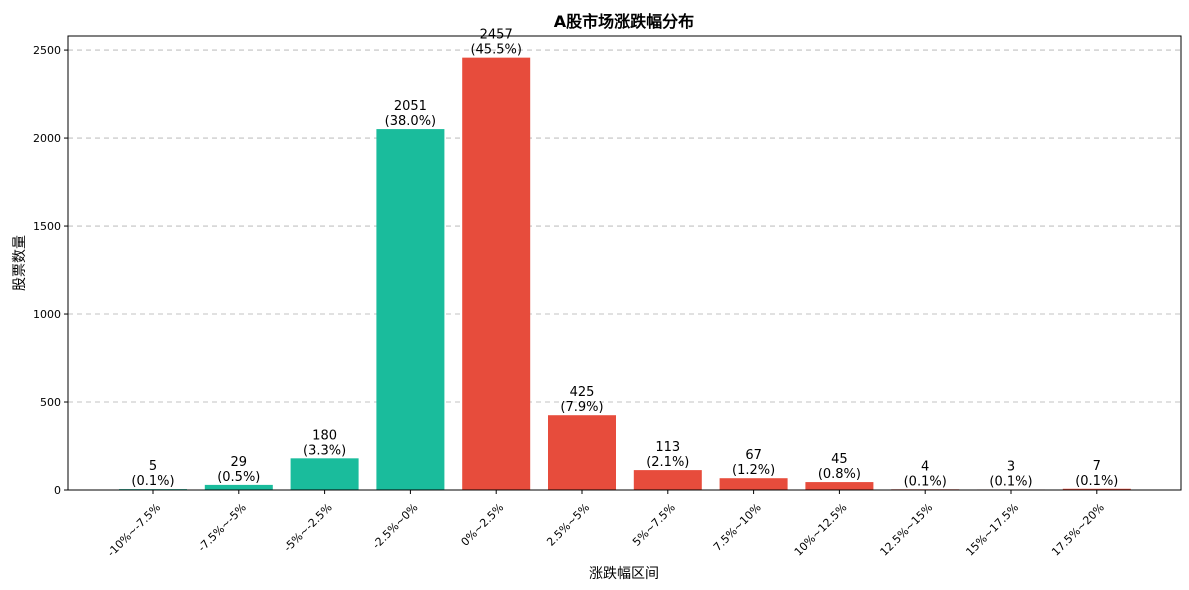  Describe the element at coordinates (239, 462) in the screenshot. I see `bar-value-label: 29` at that location.